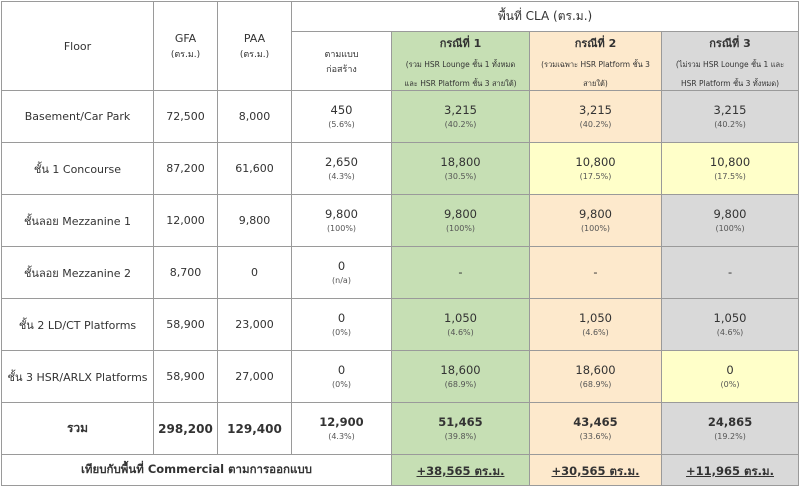 The image size is (800, 486). What do you see at coordinates (196, 470) in the screenshot?
I see `comparison-label: เทียบกับพื้นที่ Commercial ตามการออกแบบ` at bounding box center [196, 470].